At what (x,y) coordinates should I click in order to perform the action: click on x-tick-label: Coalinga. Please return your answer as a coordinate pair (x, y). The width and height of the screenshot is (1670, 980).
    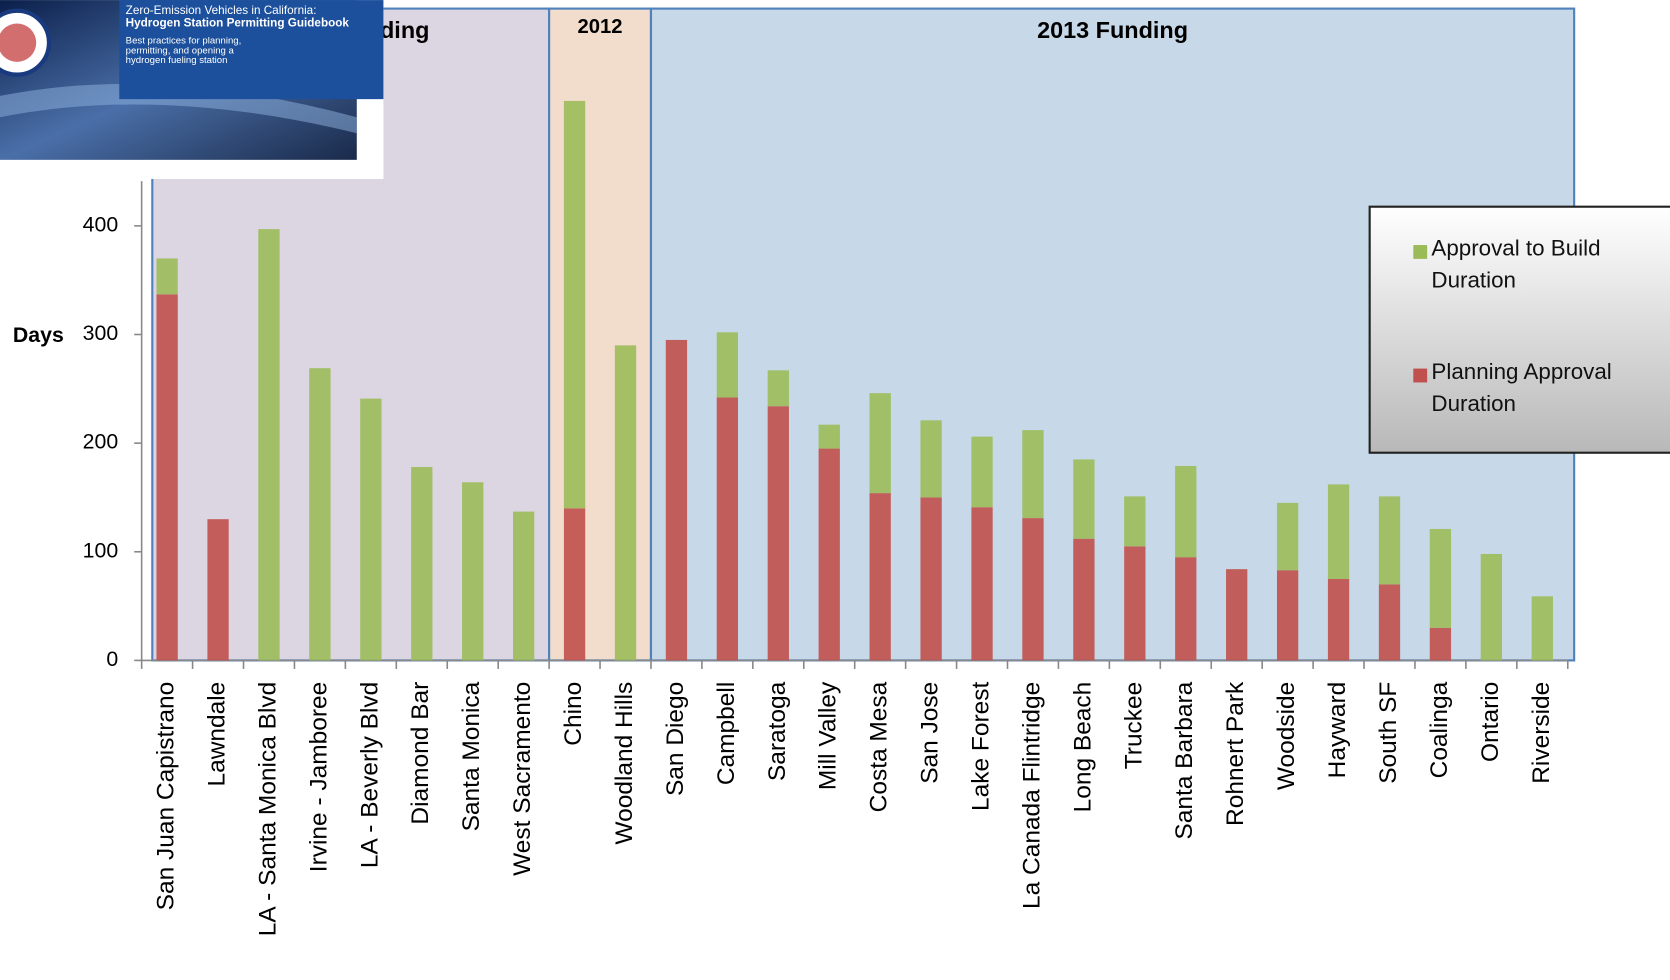
    Looking at the image, I should click on (1439, 729).